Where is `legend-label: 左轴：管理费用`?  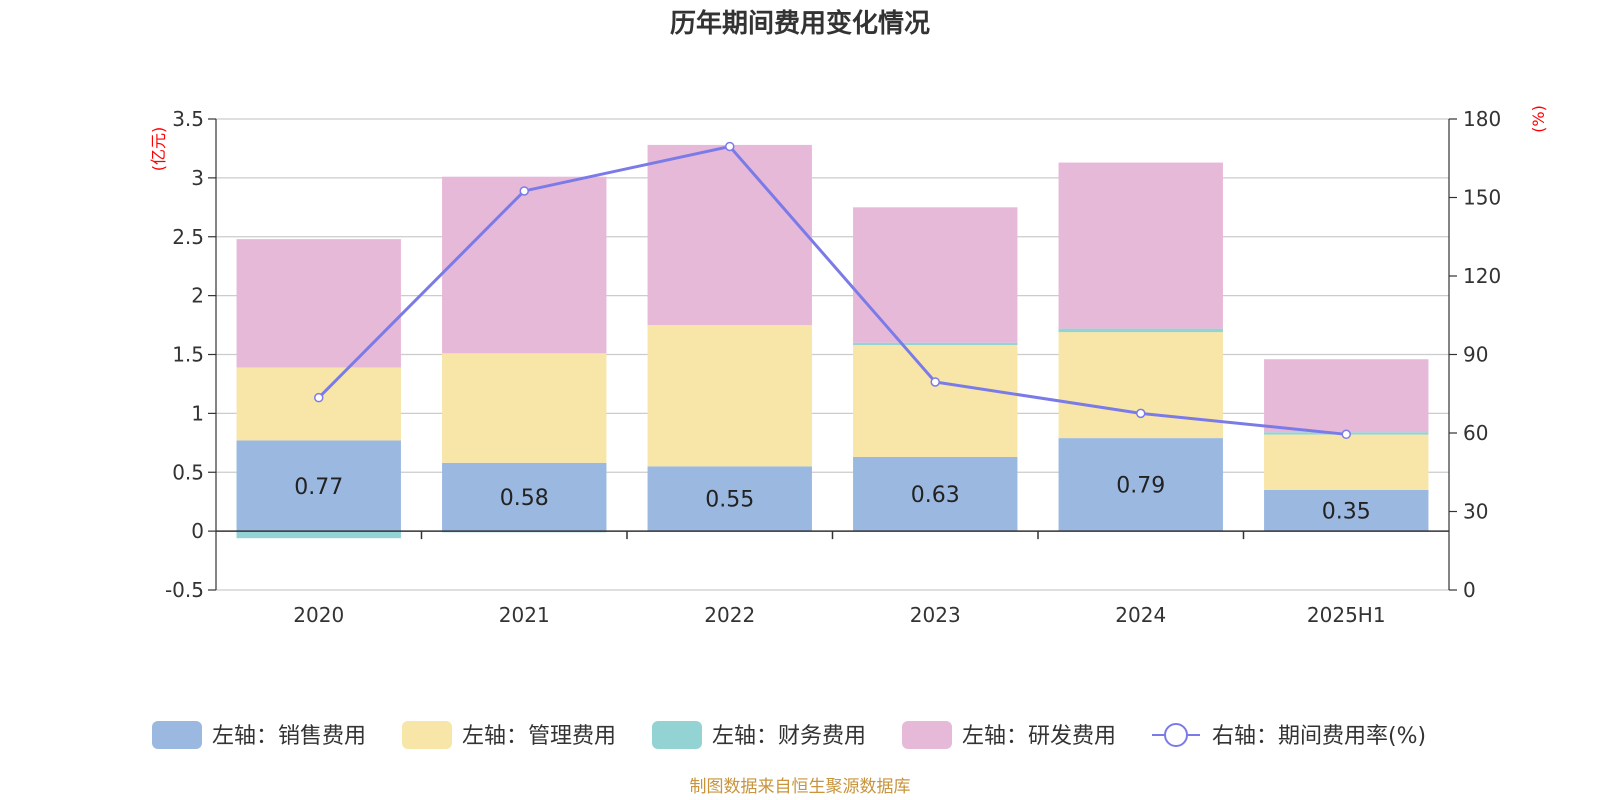
legend-label: 左轴：管理费用 is located at coordinates (539, 736).